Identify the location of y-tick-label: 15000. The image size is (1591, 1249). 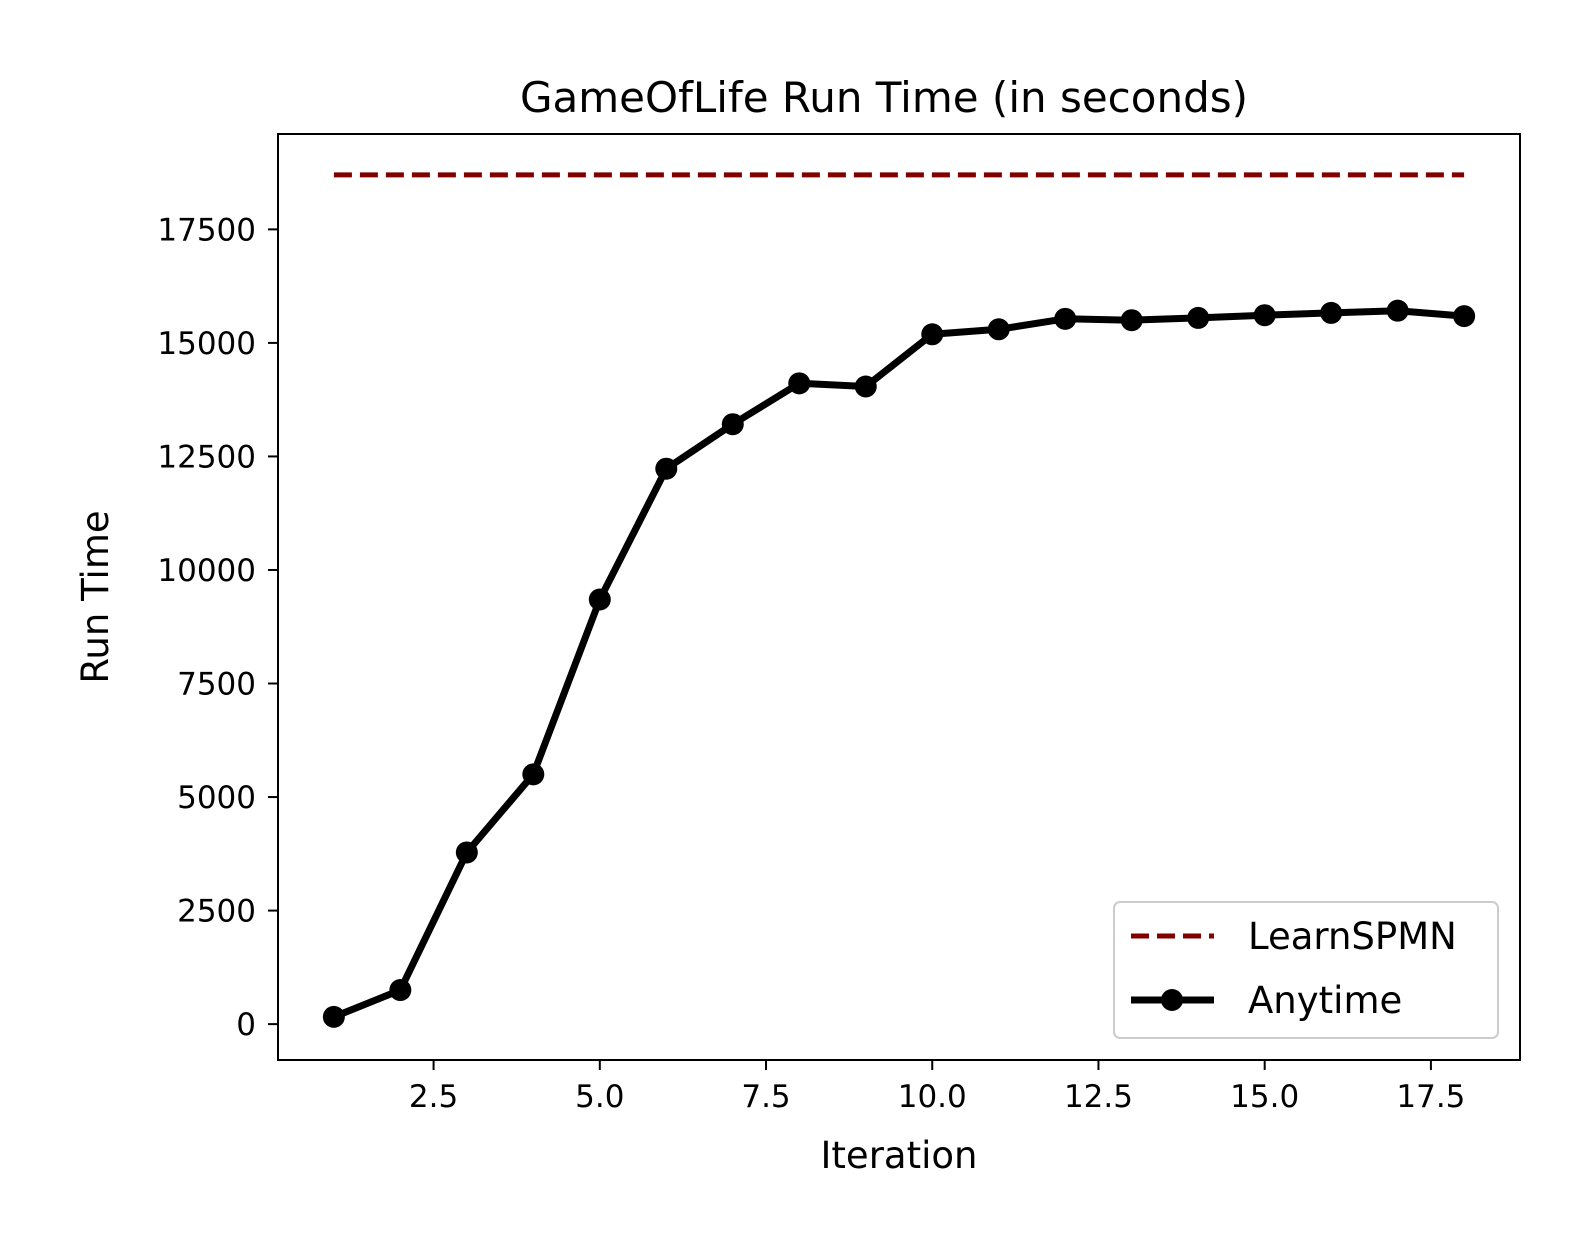
(206, 344).